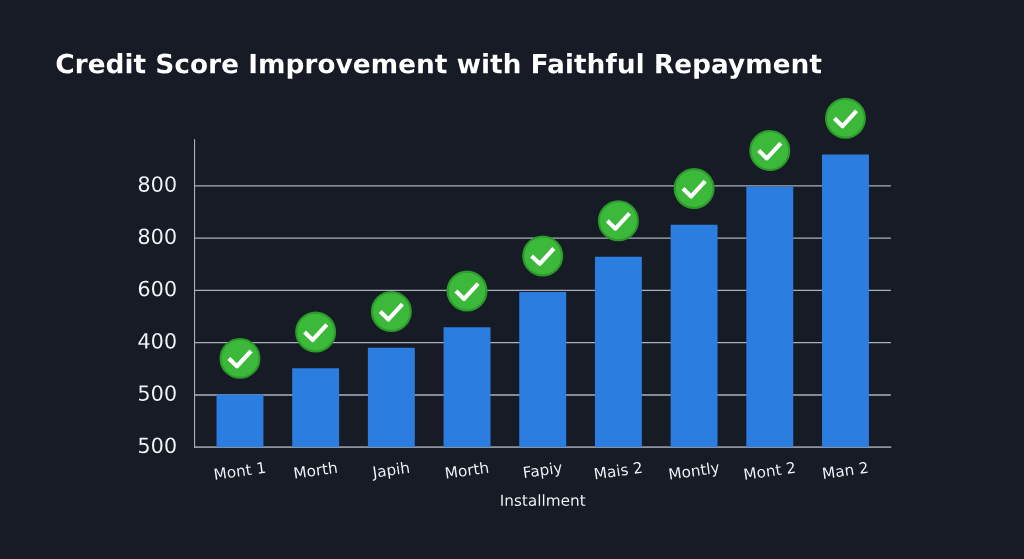 This screenshot has height=559, width=1024. I want to click on chart-title: Credit Score Improvement with Faithful Repayment, so click(439, 66).